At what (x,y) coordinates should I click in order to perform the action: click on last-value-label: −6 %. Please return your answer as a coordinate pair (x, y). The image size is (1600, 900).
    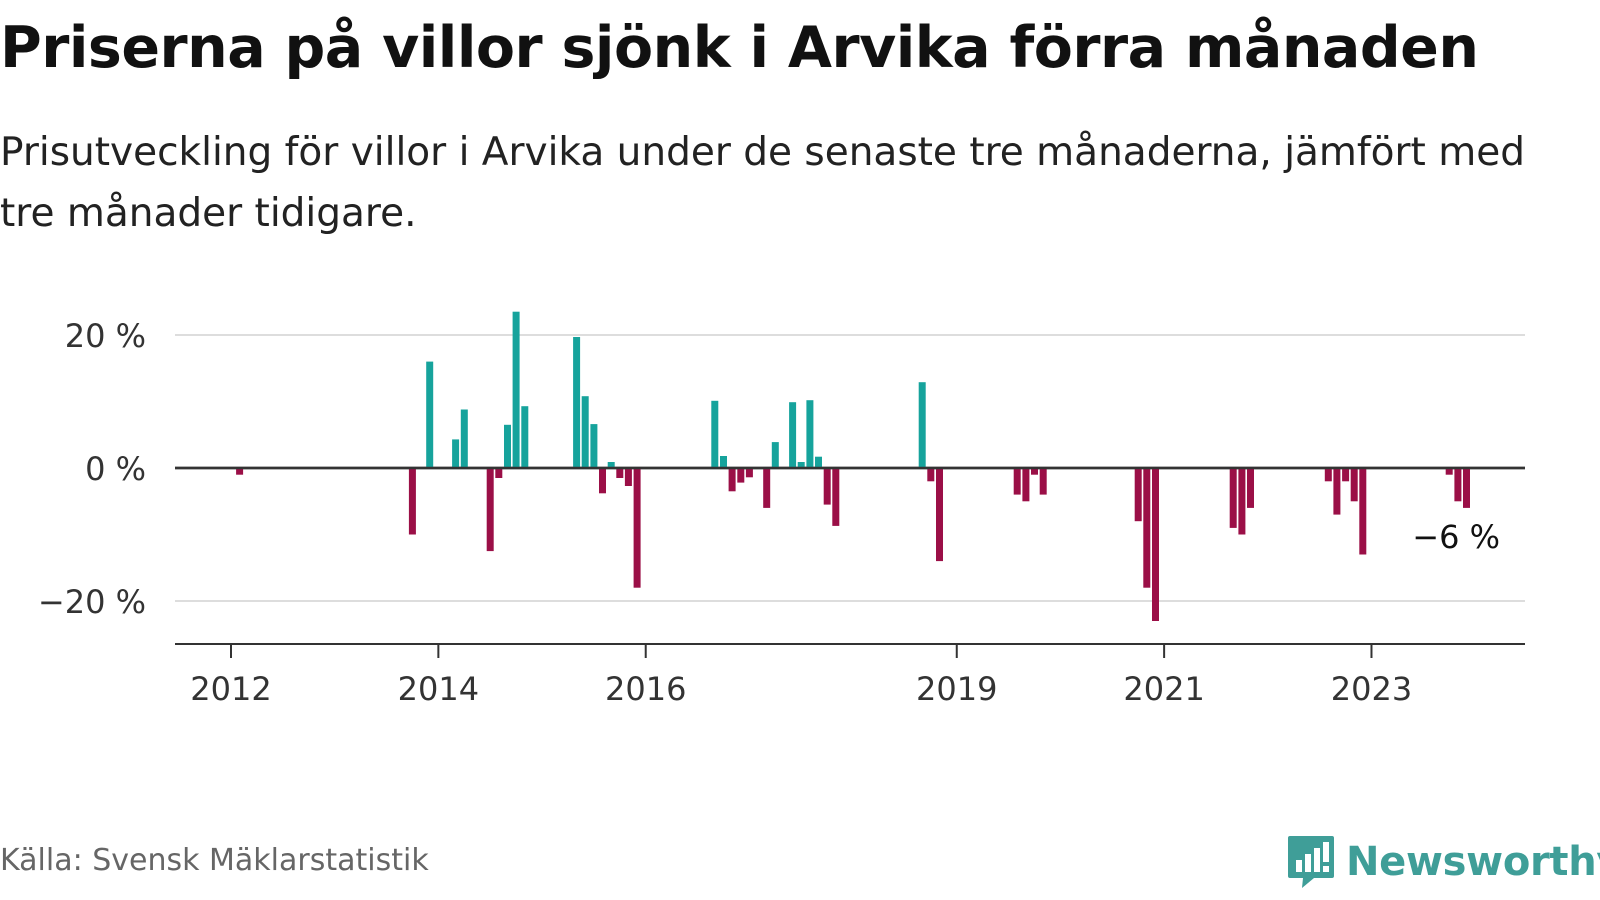
    Looking at the image, I should click on (1456, 537).